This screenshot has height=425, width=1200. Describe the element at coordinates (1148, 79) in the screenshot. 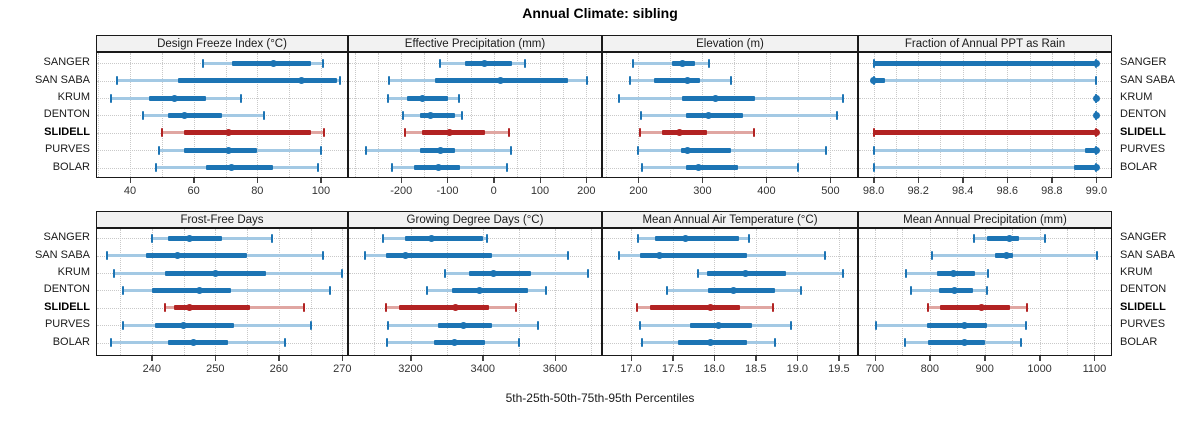

I see `station-label-right: SAN SABA` at that location.